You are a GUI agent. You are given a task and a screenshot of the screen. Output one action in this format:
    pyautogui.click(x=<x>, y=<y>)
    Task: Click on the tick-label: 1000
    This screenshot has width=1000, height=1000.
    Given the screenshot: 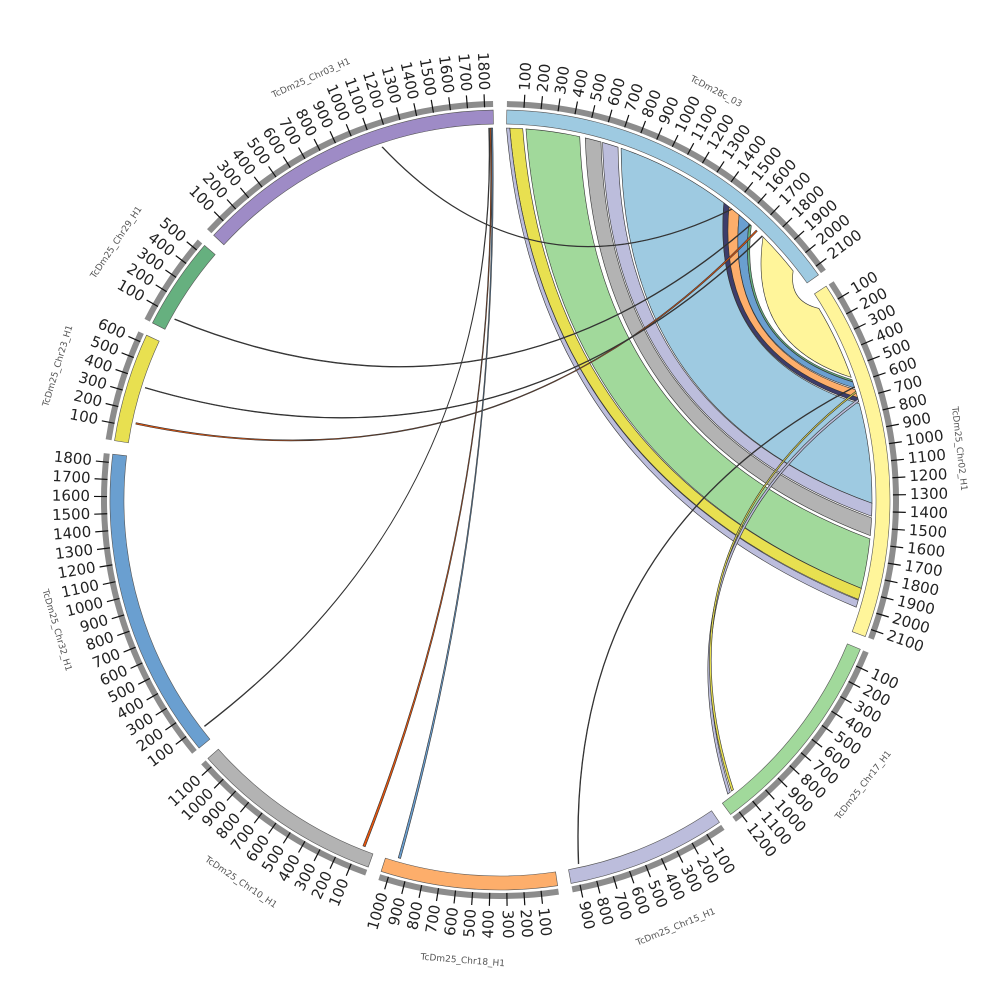 What is the action you would take?
    pyautogui.click(x=924, y=437)
    